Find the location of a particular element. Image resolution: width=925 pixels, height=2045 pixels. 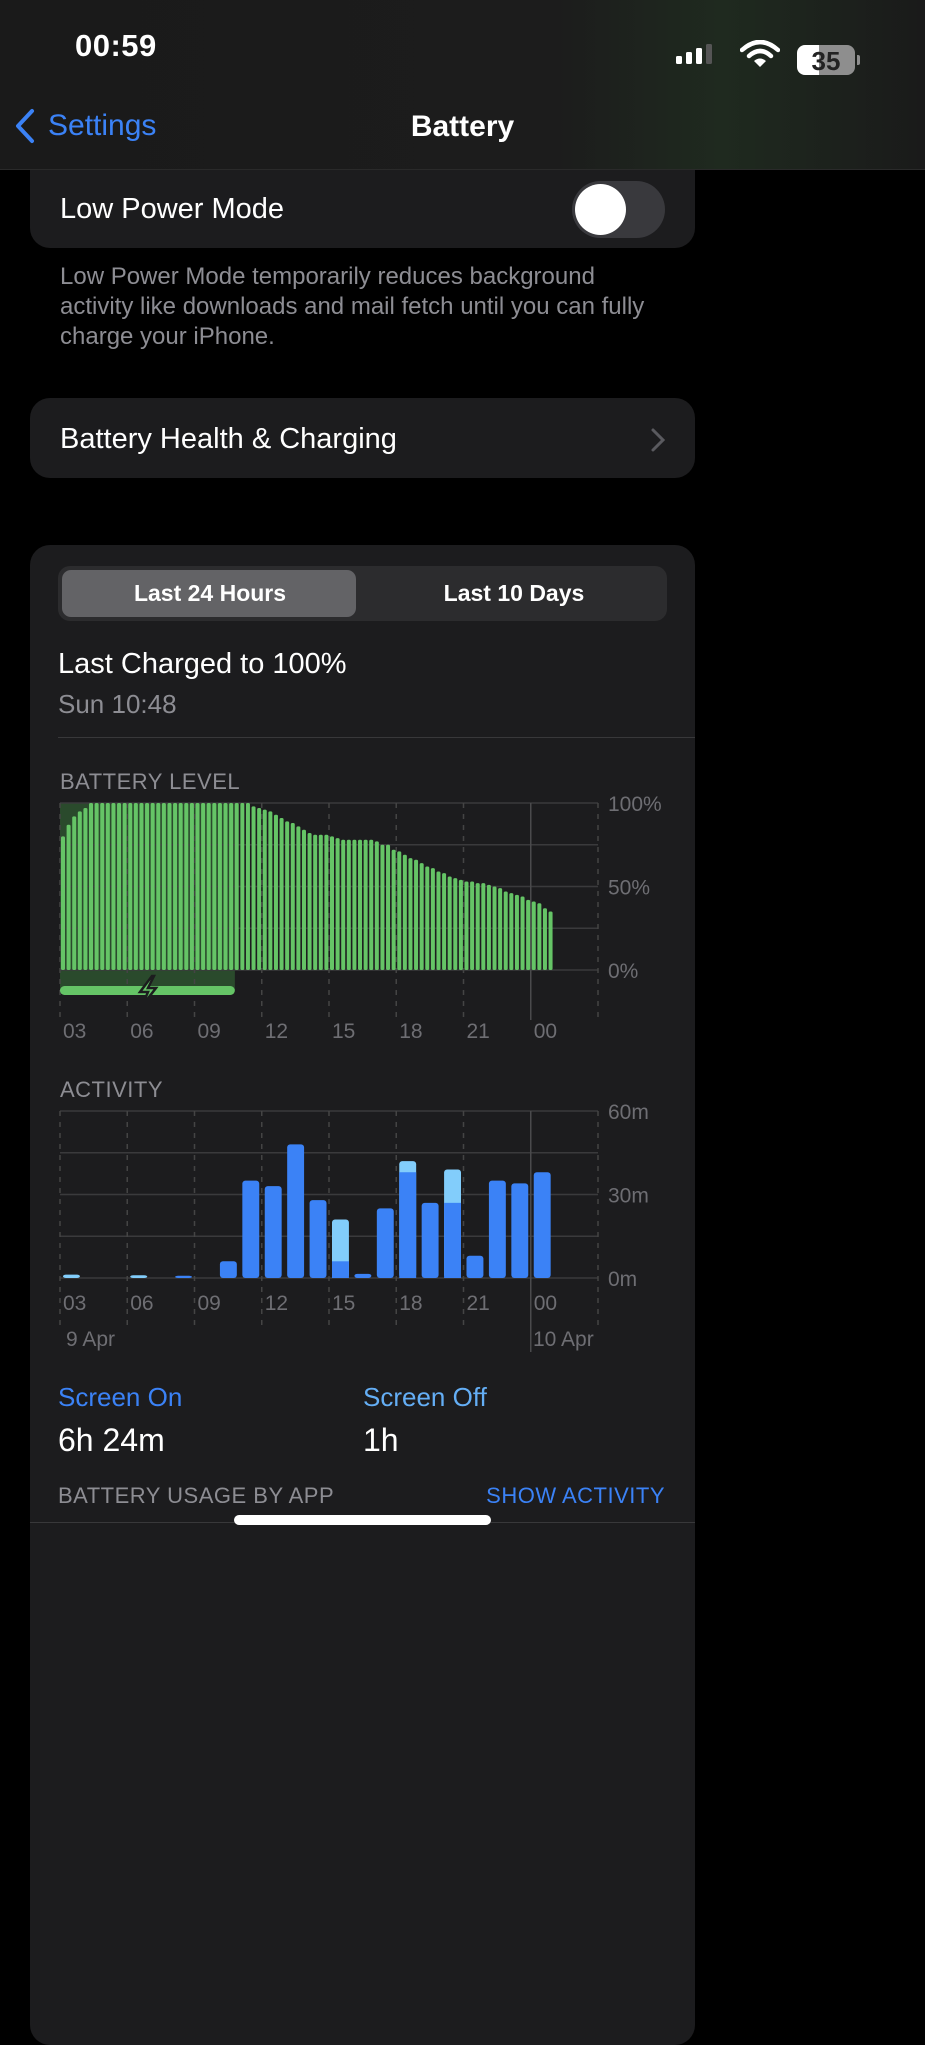

battery-health-row is located at coordinates (362, 438).